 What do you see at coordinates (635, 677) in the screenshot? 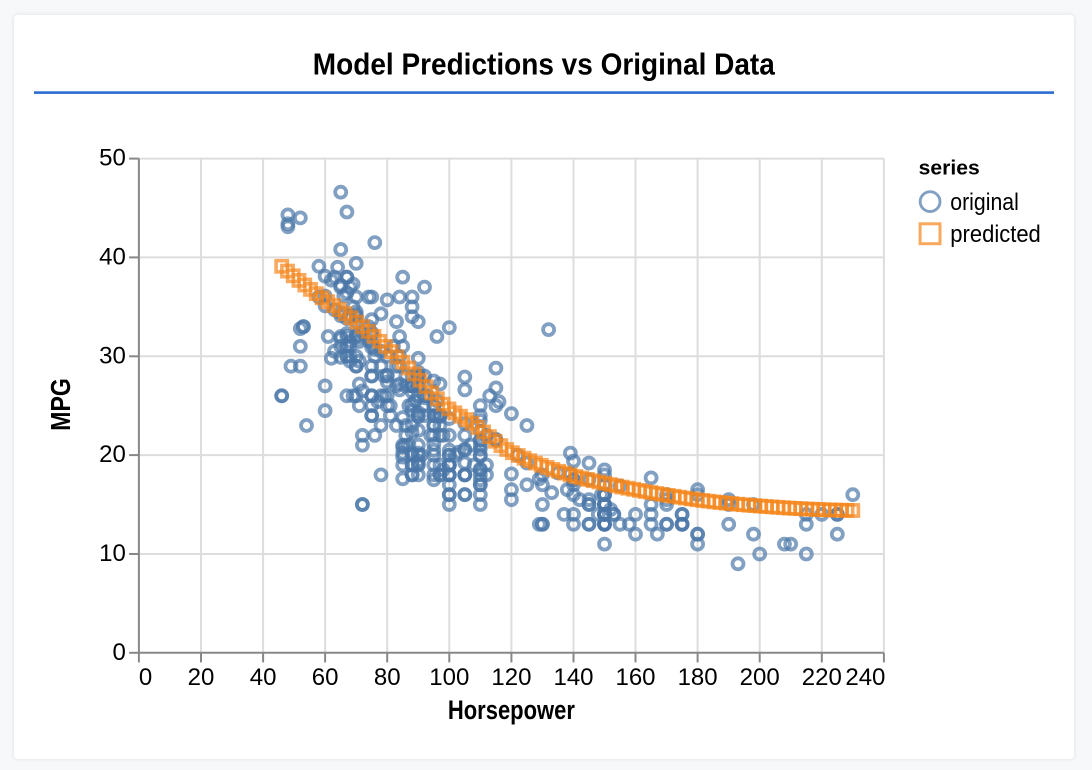
I see `svg-text: 160` at bounding box center [635, 677].